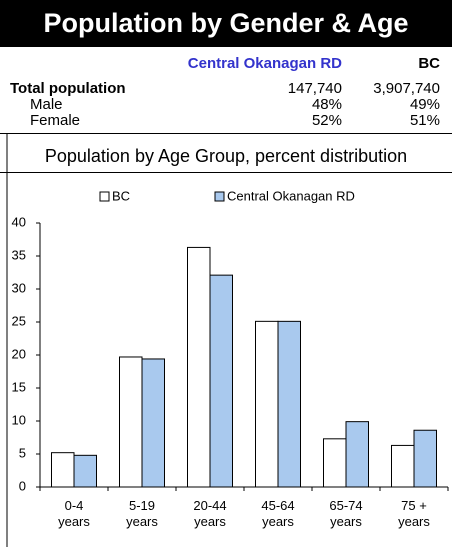 Image resolution: width=452 pixels, height=547 pixels. Describe the element at coordinates (19, 386) in the screenshot. I see `y-tick-label: 15` at that location.